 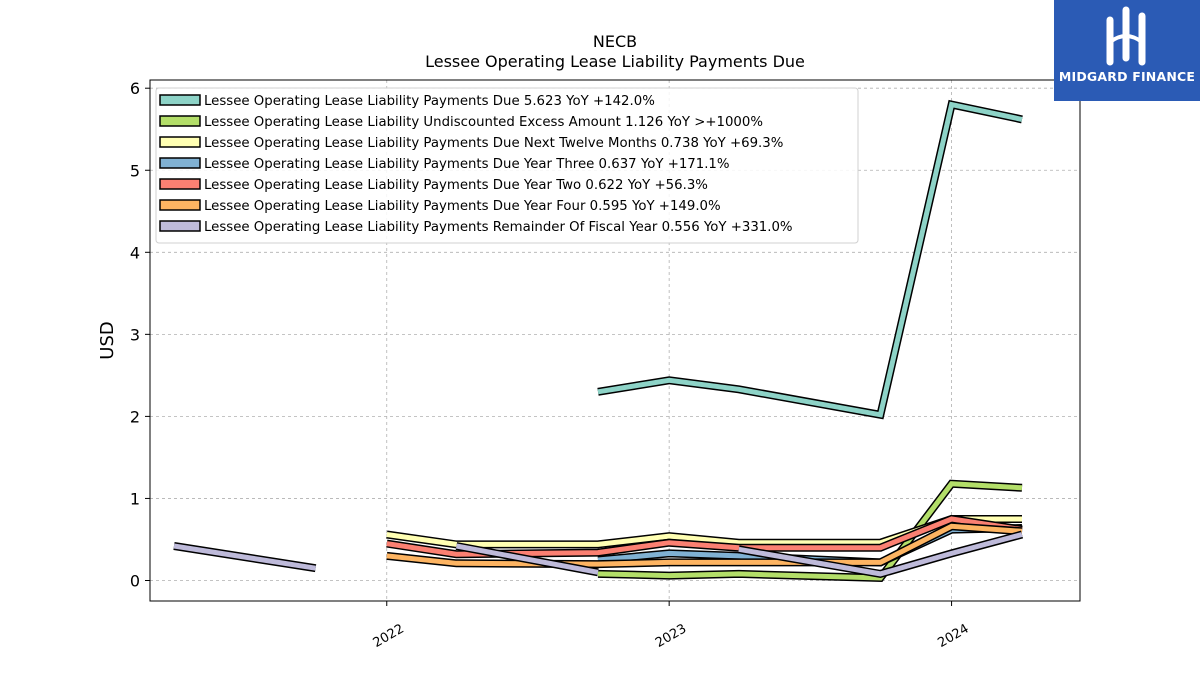 I want to click on y-tick-label: 0, so click(x=135, y=580).